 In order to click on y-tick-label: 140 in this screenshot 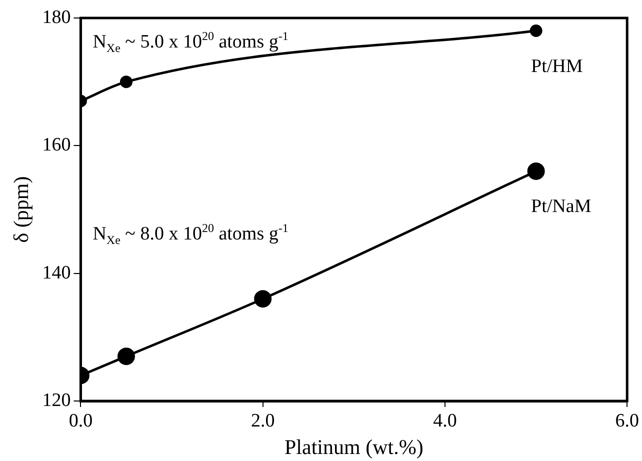, I will do `click(56, 273)`.